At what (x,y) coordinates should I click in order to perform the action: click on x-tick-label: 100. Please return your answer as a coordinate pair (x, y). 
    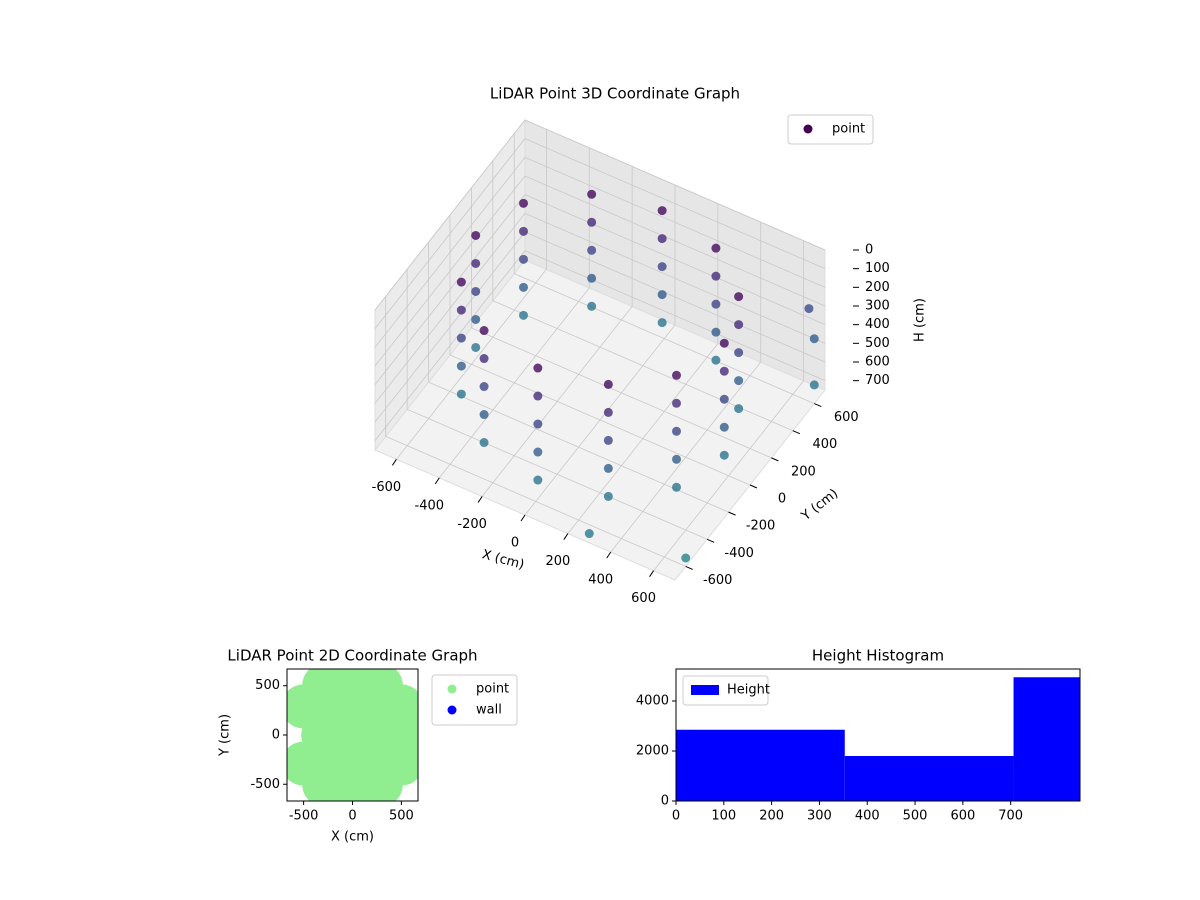
    Looking at the image, I should click on (723, 816).